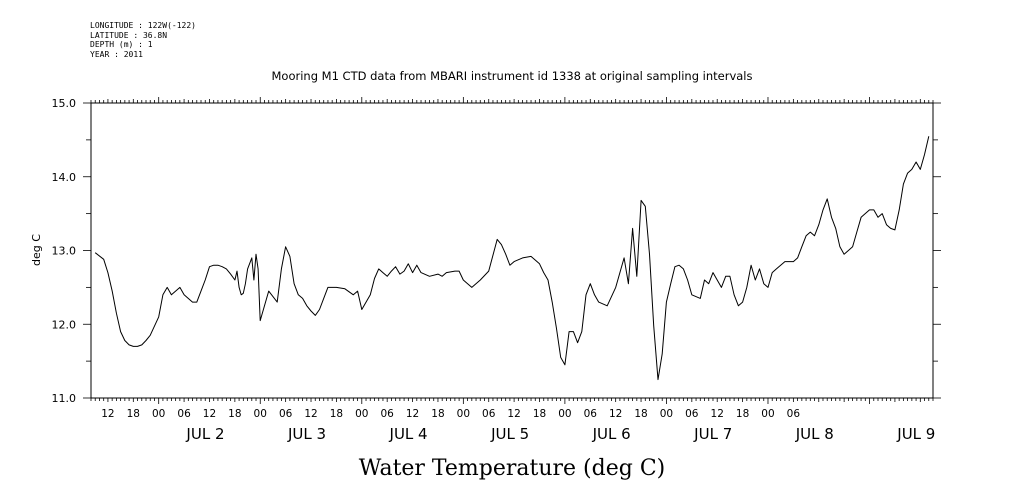 This screenshot has width=1009, height=504. I want to click on y-tick-label: 13.0, so click(64, 251).